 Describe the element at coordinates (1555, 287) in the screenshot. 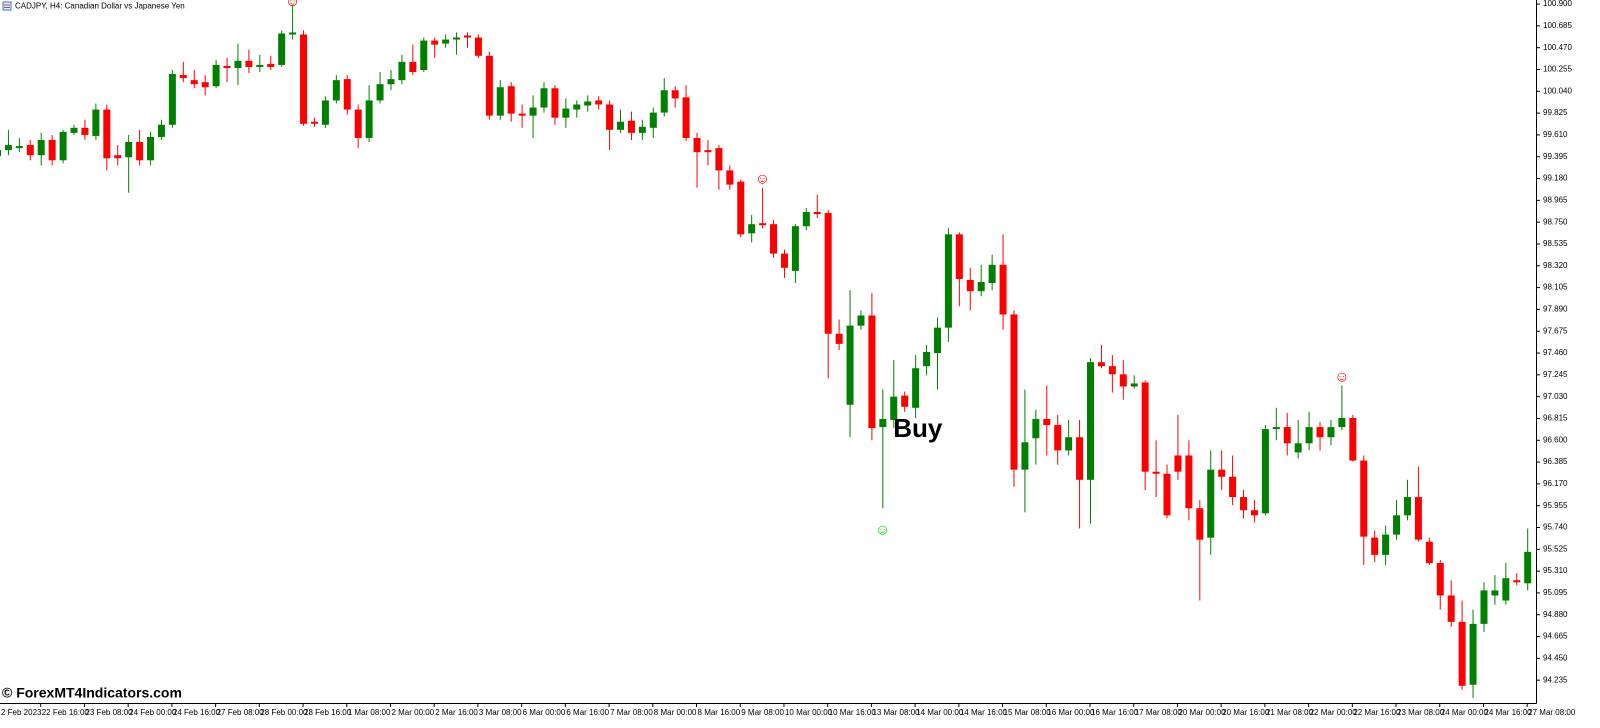

I see `y-tick-label: 98.105` at that location.